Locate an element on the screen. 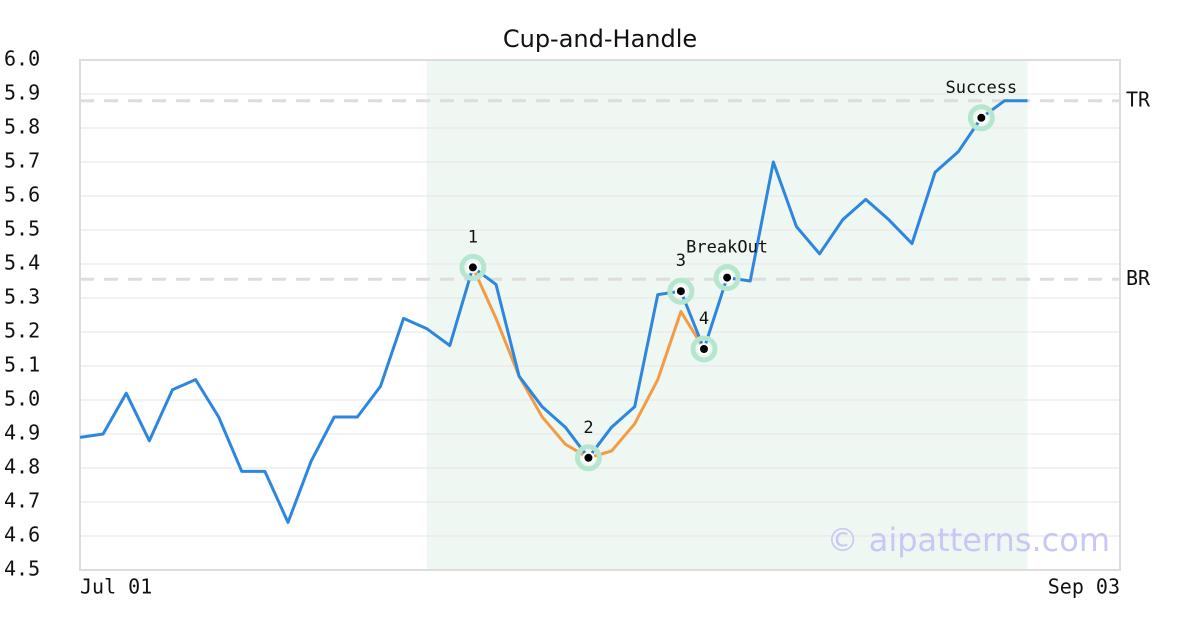 Image resolution: width=1200 pixels, height=630 pixels. annotation-label: 4 is located at coordinates (704, 319).